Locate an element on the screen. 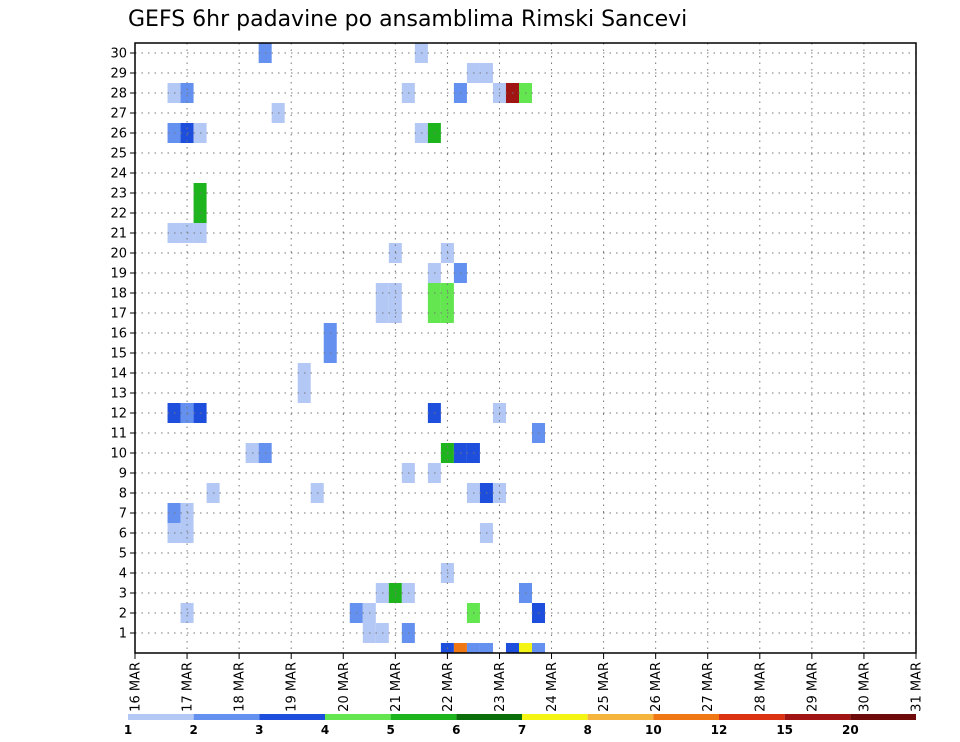  colorbar-labels: 1 2 3 4 5 6 7 8 10 12 15 20 is located at coordinates (491, 730).